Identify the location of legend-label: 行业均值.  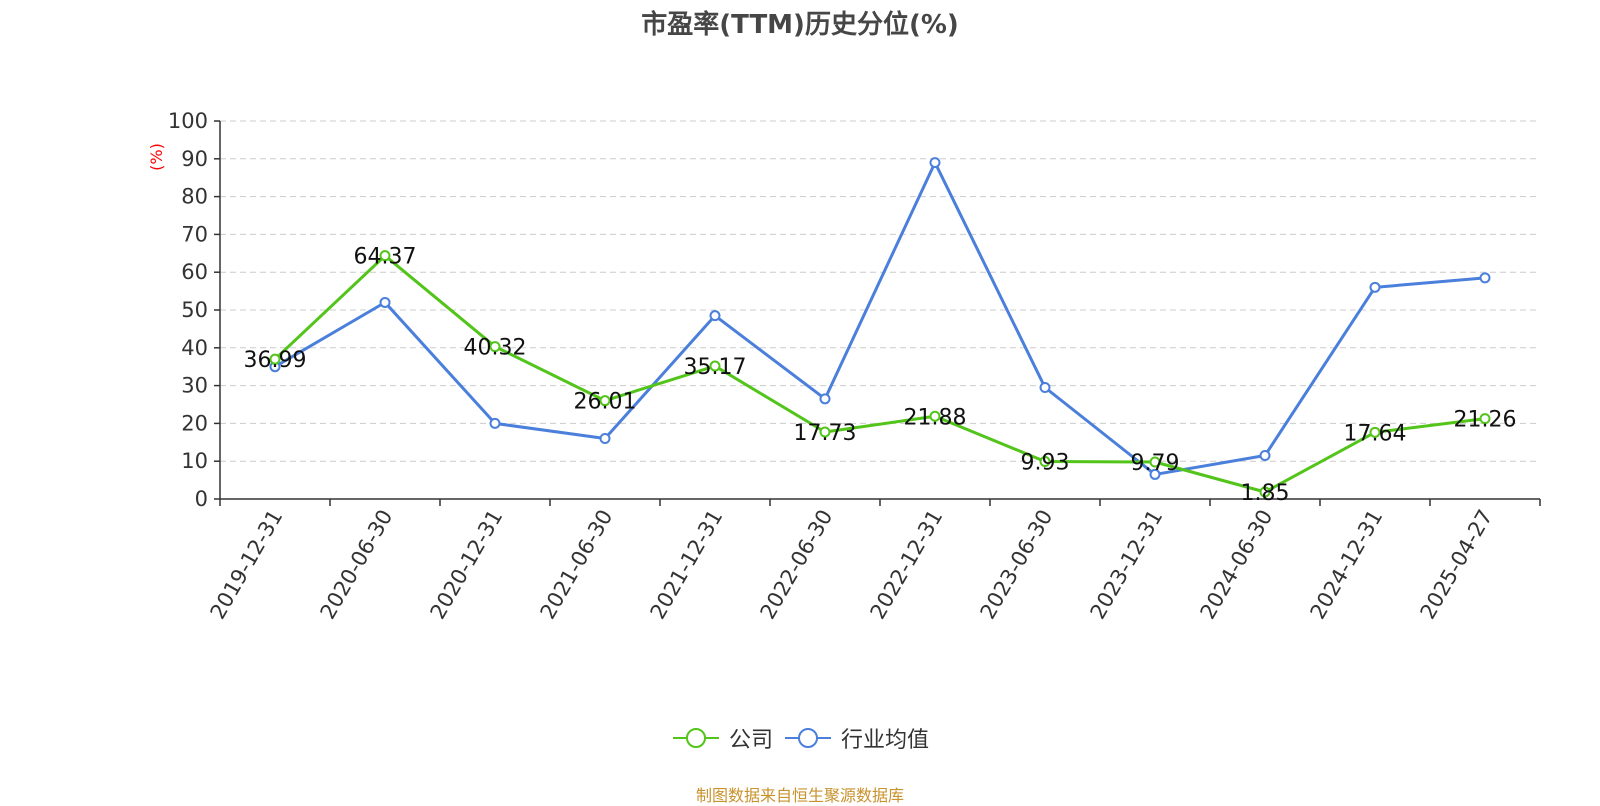
(885, 740).